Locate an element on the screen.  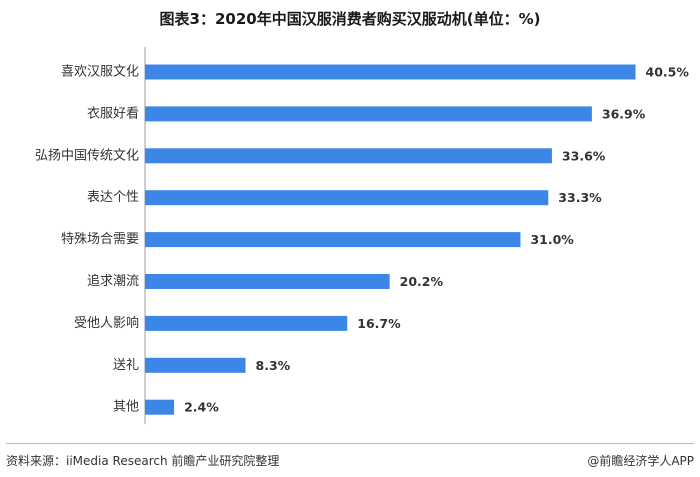
category-label: 表达个性 is located at coordinates (113, 197).